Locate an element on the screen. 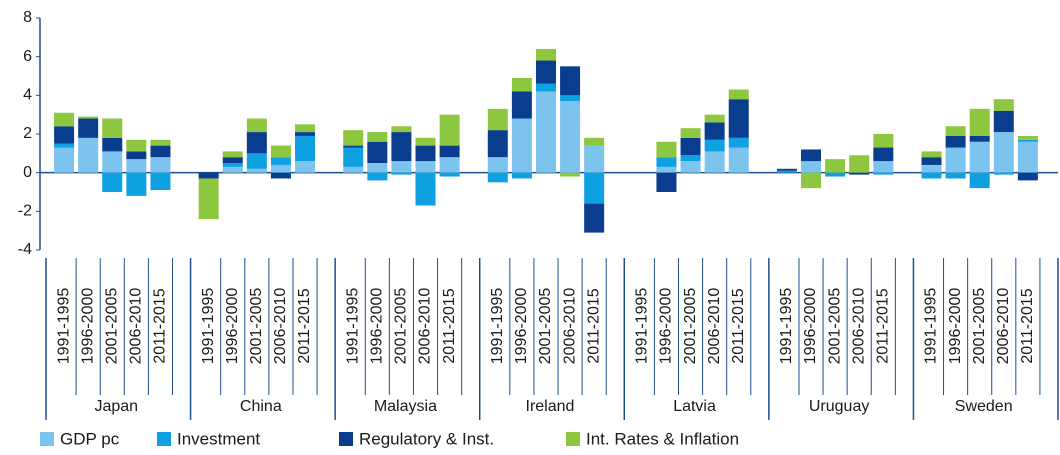 The width and height of the screenshot is (1060, 455). y-tick-label: -4 is located at coordinates (25, 249).